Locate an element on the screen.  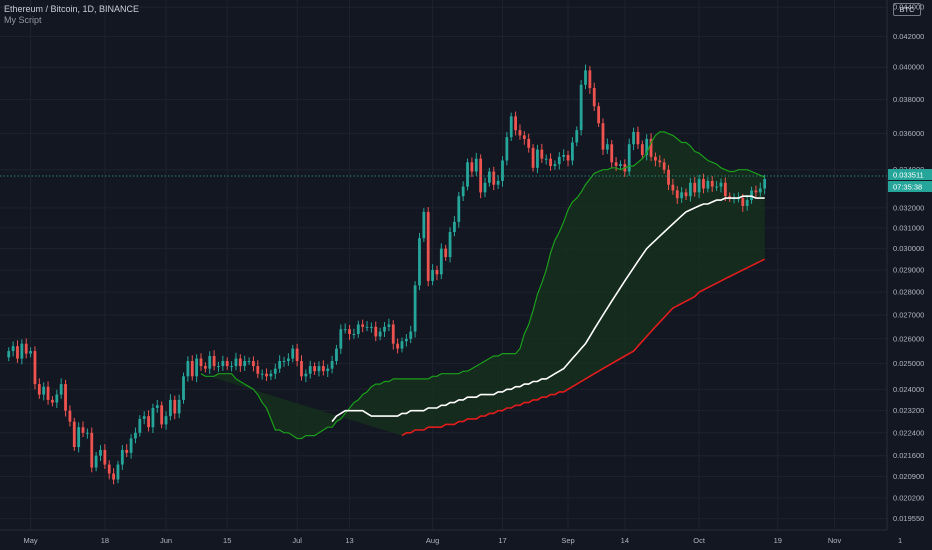
price-axis-panel is located at coordinates (909, 265).